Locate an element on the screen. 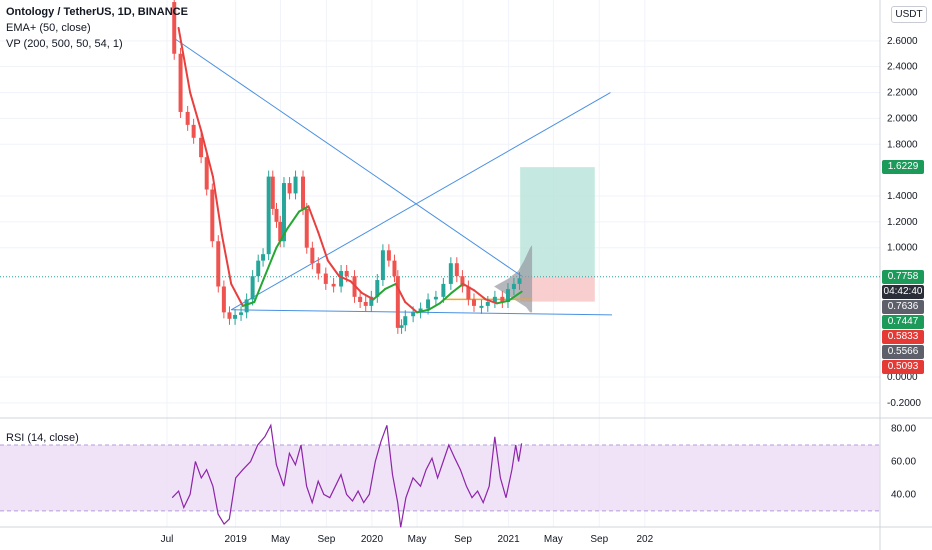 Image resolution: width=932 pixels, height=550 pixels. legend-ema: EMA+ (50, close) is located at coordinates (48, 28).